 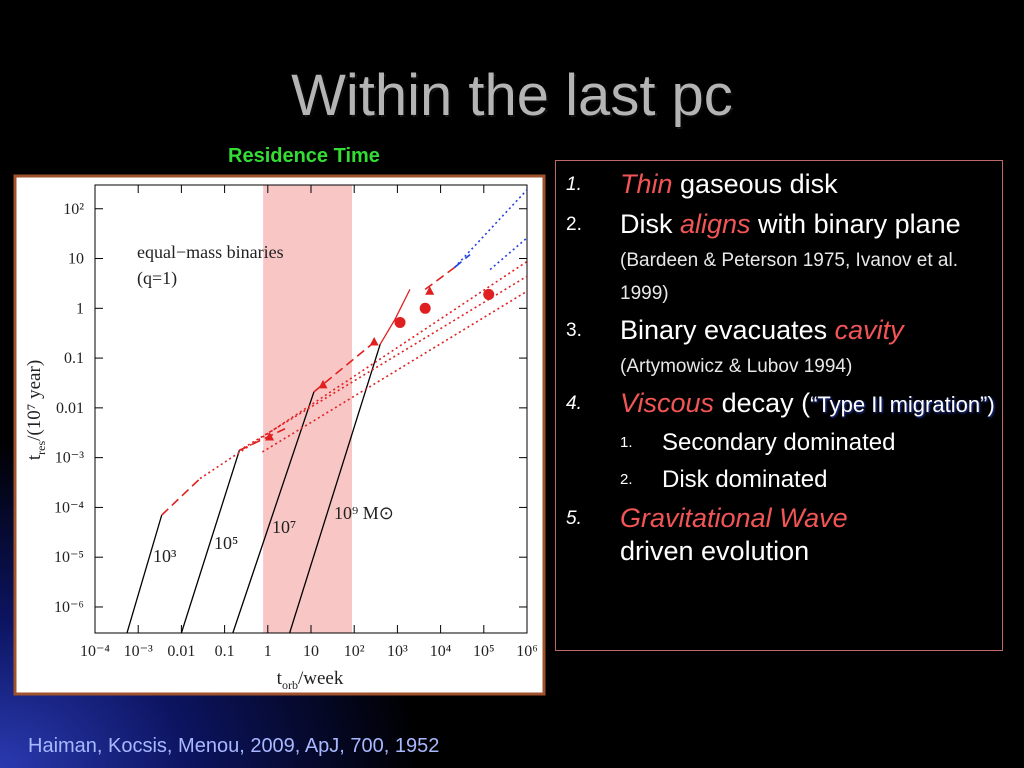 I want to click on item-number: 2., so click(x=574, y=224).